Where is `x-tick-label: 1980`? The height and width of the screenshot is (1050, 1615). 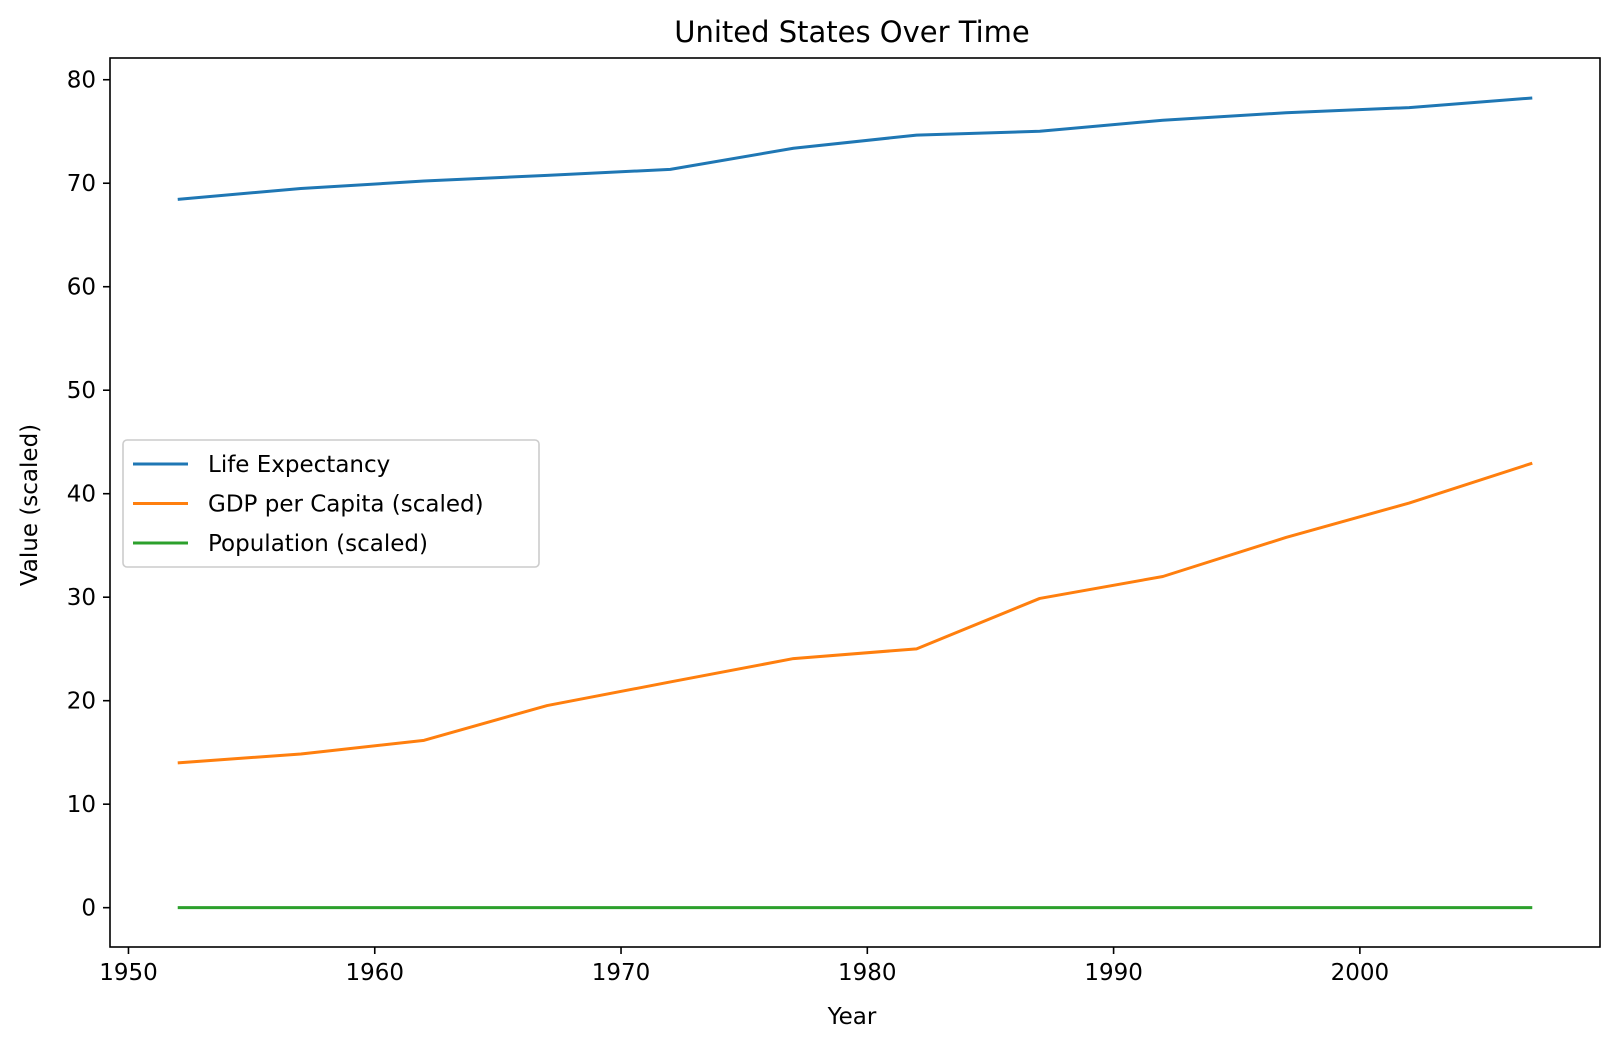 x-tick-label: 1980 is located at coordinates (867, 973).